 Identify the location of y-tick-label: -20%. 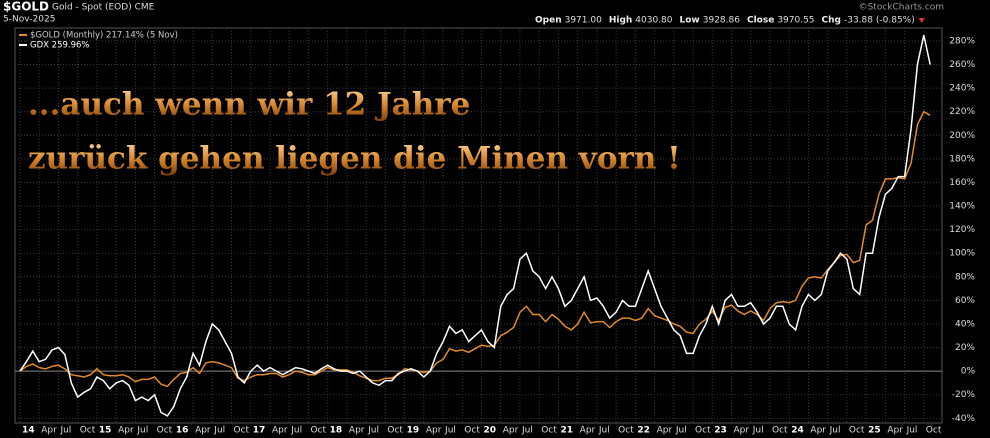
(964, 395).